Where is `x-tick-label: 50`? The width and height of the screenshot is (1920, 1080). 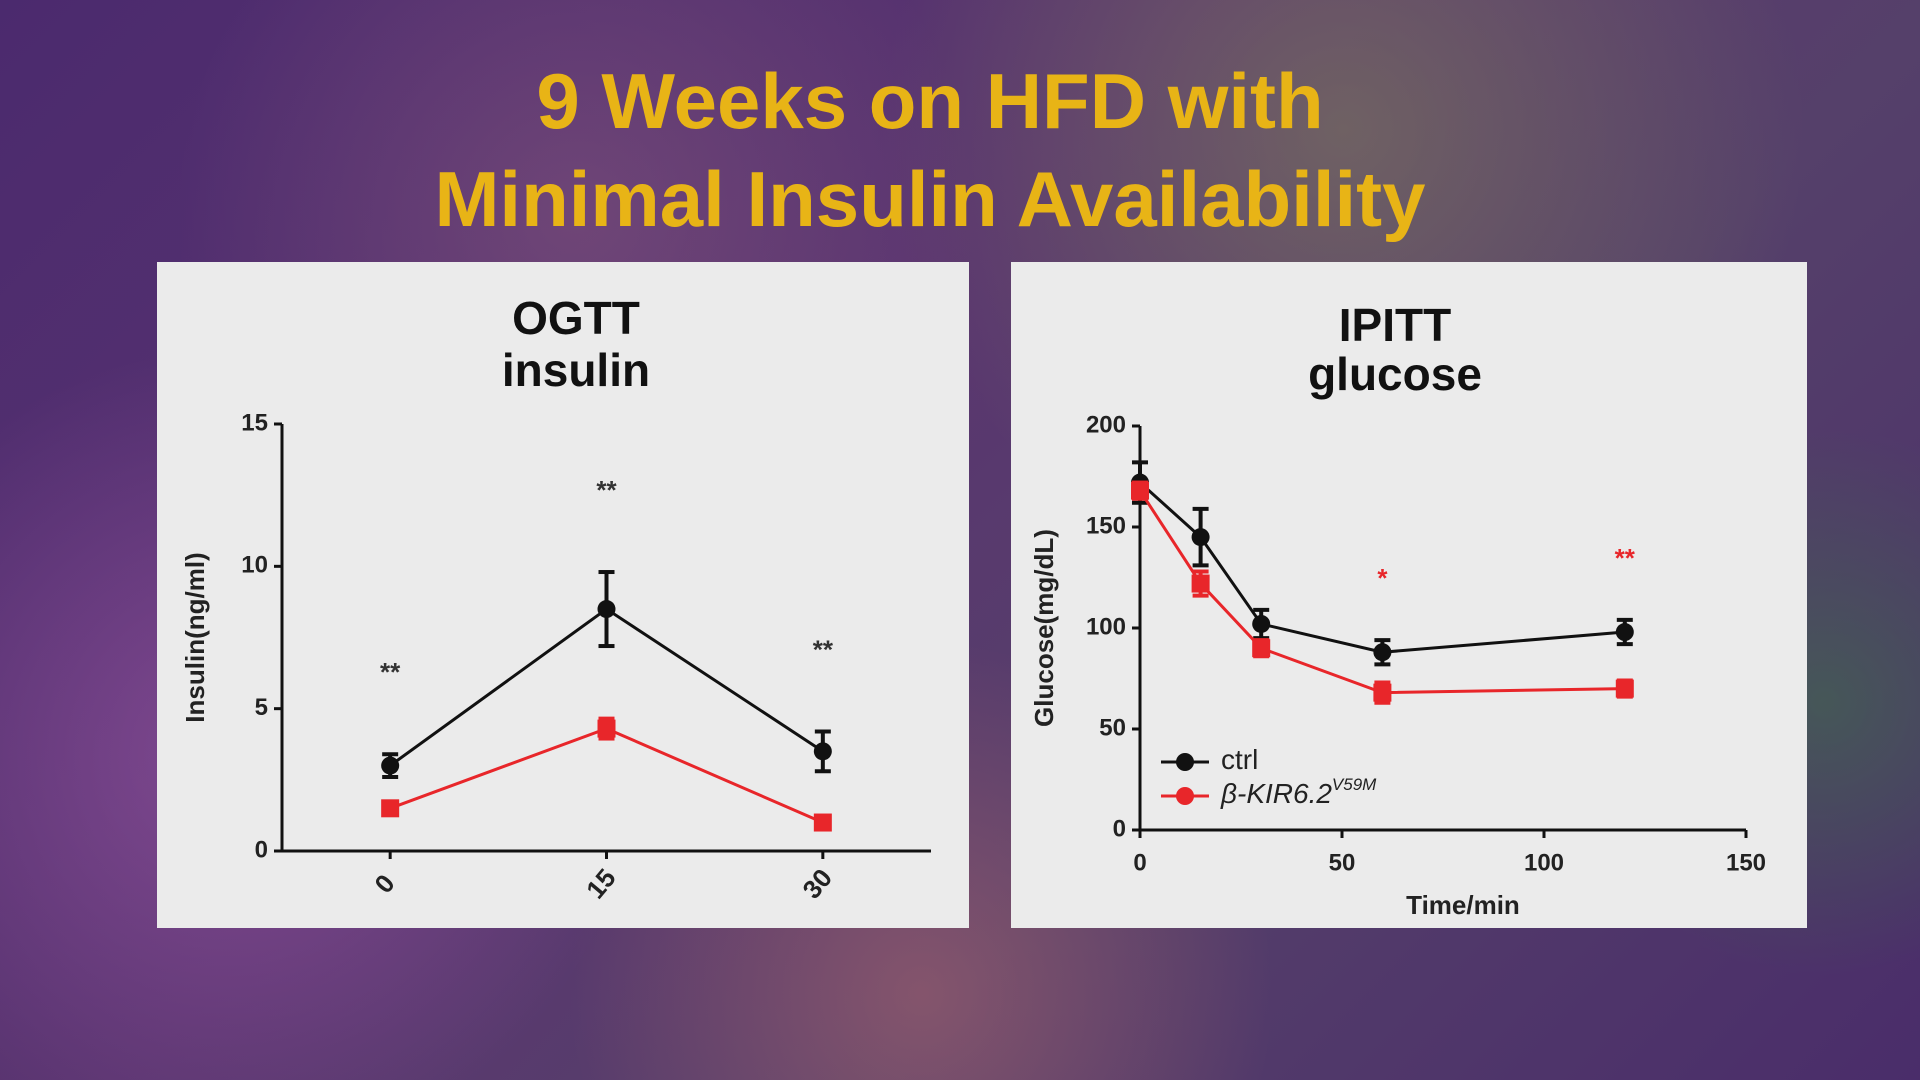 x-tick-label: 50 is located at coordinates (1342, 862).